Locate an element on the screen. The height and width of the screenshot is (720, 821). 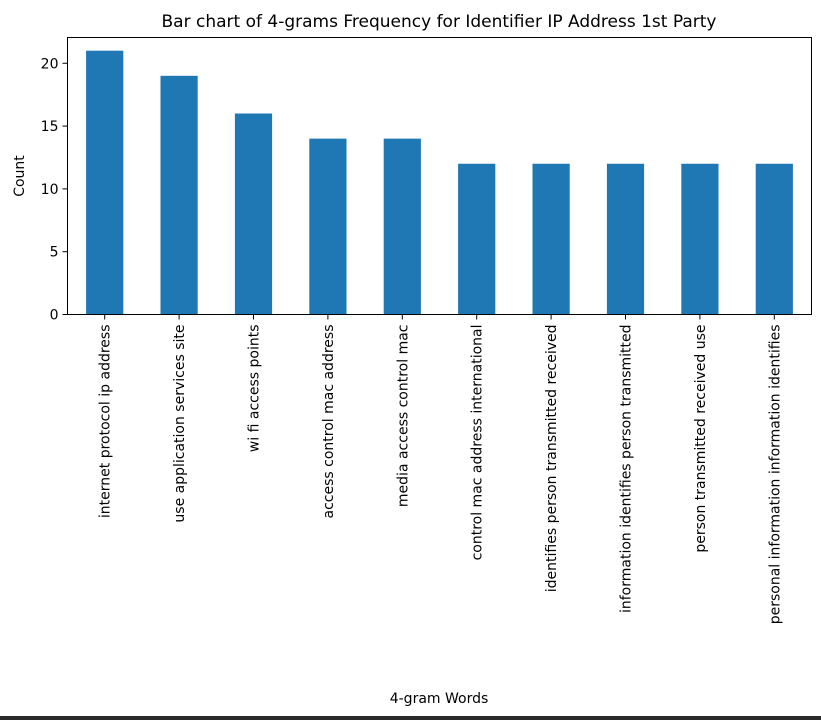
y-tick-label-15: 15 is located at coordinates (50, 127).